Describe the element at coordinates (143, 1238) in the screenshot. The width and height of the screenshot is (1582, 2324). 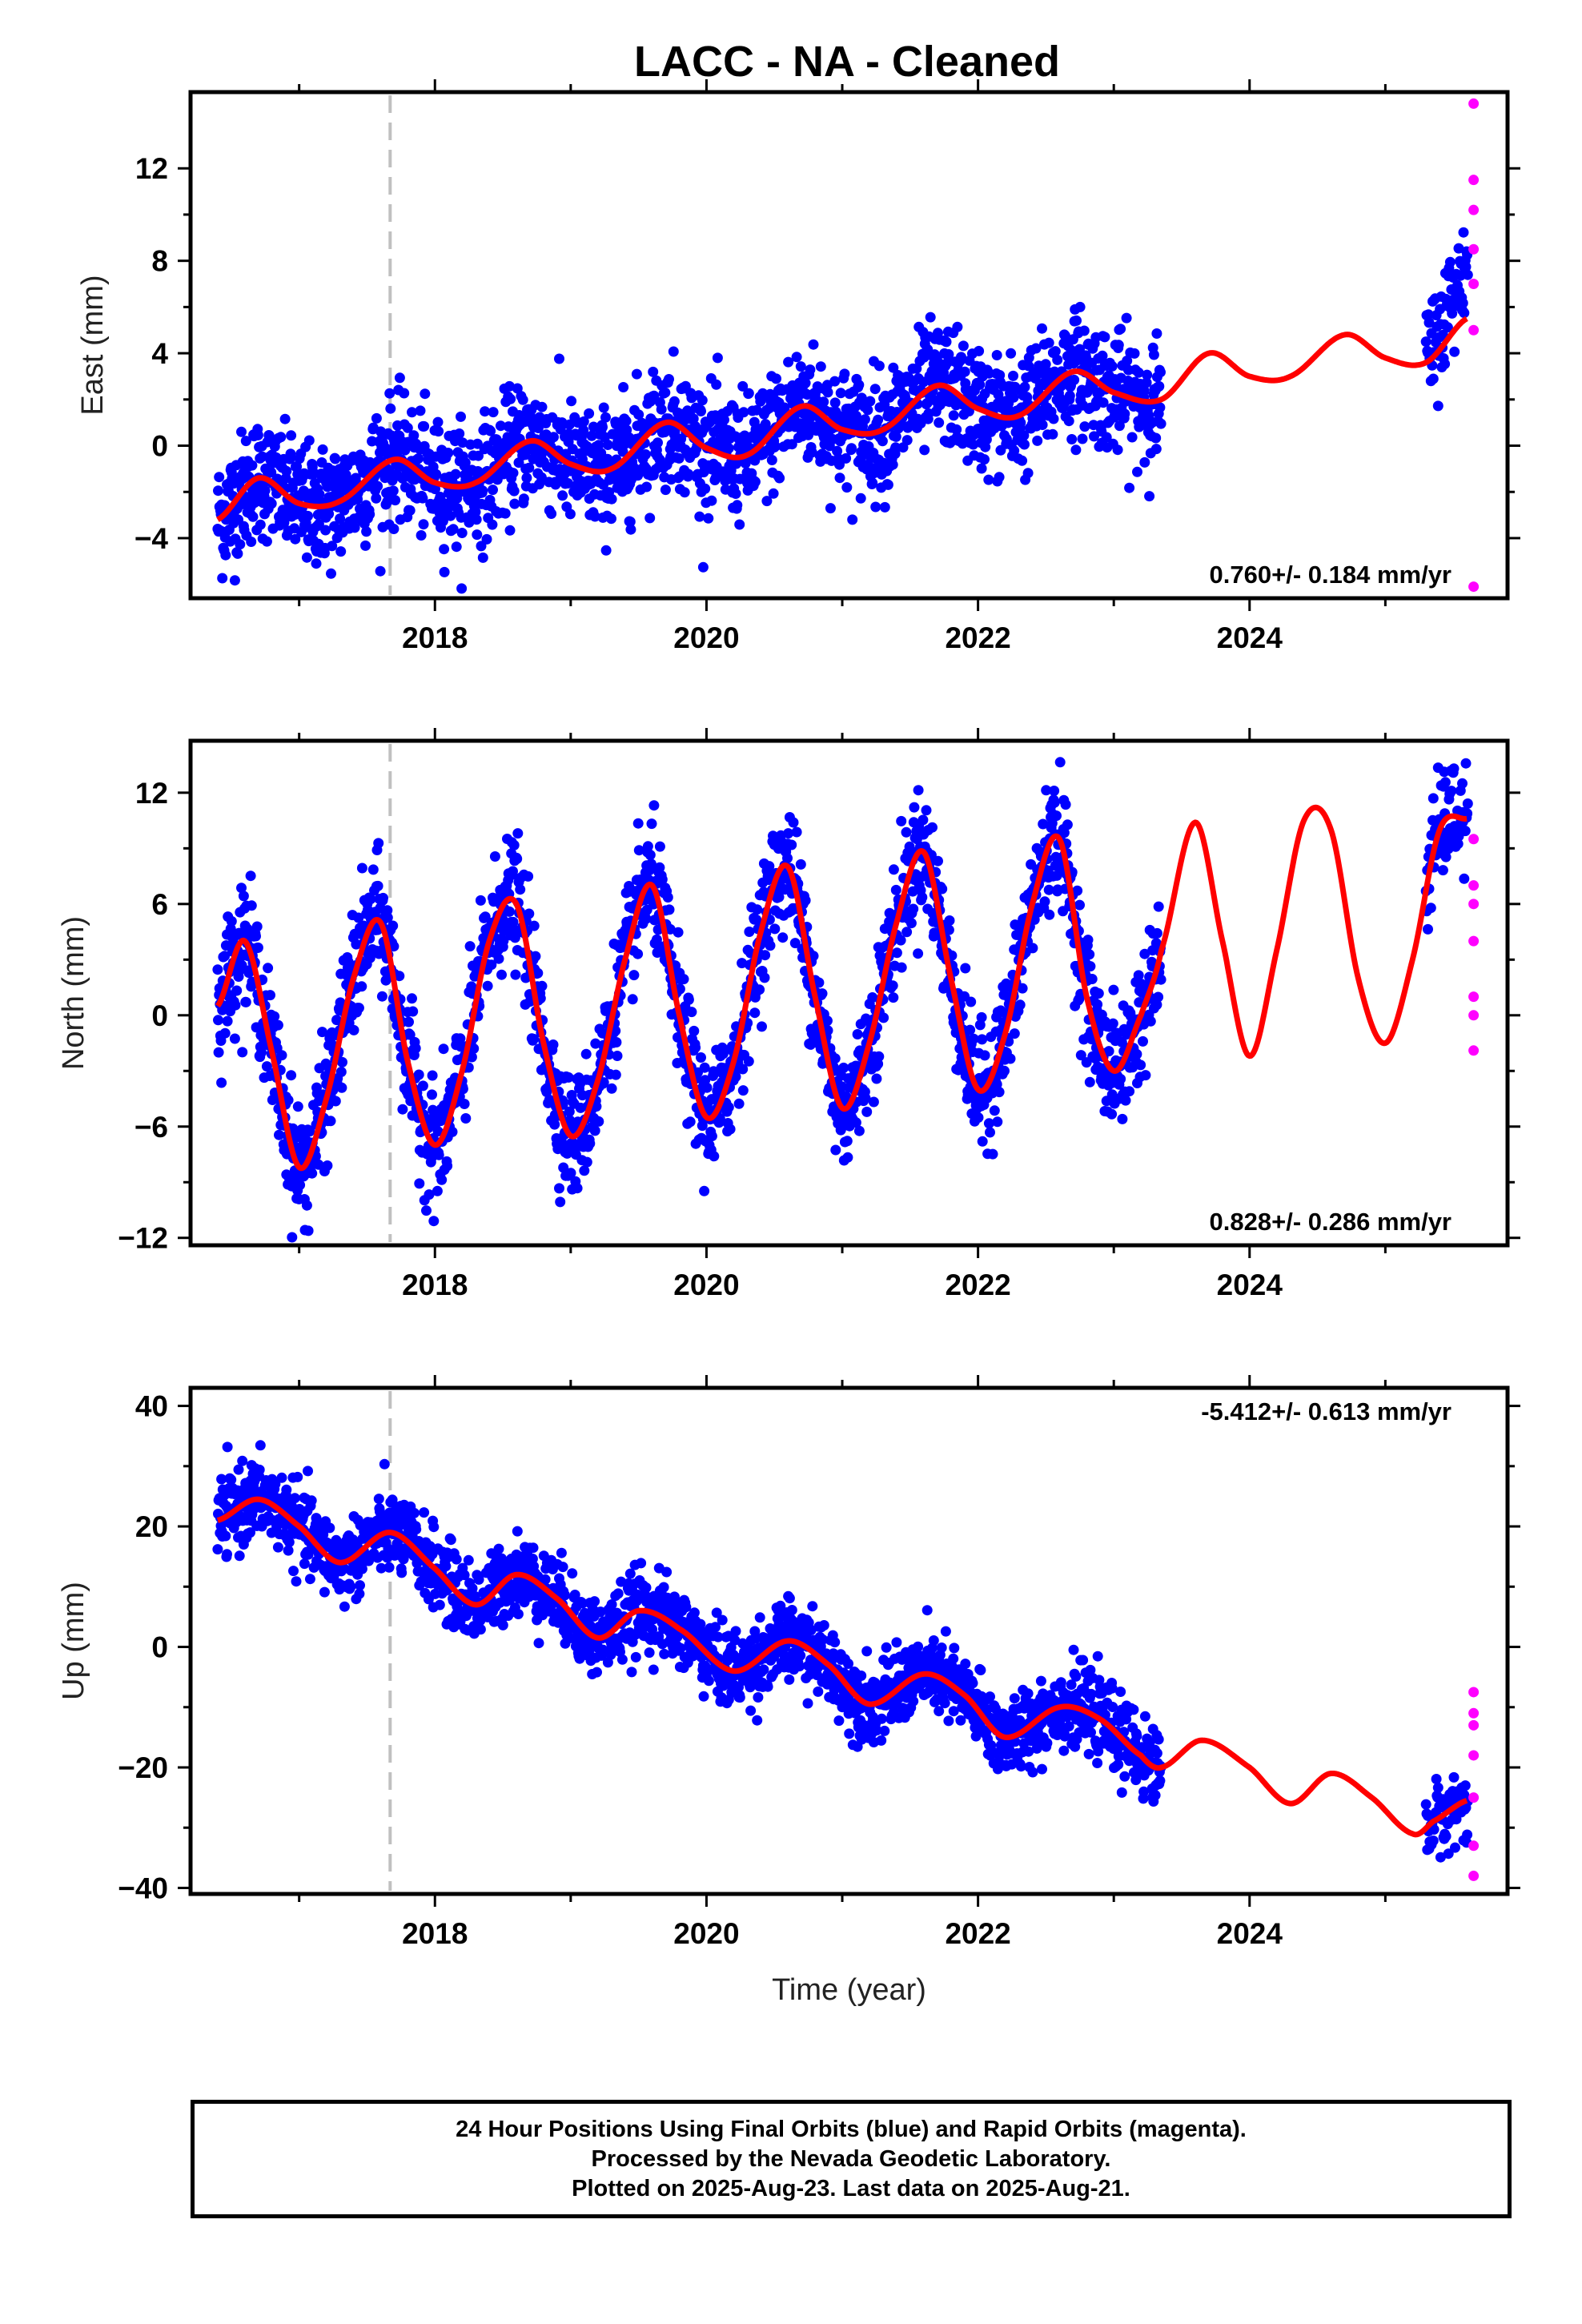
I see `y-tick-label: −12` at that location.